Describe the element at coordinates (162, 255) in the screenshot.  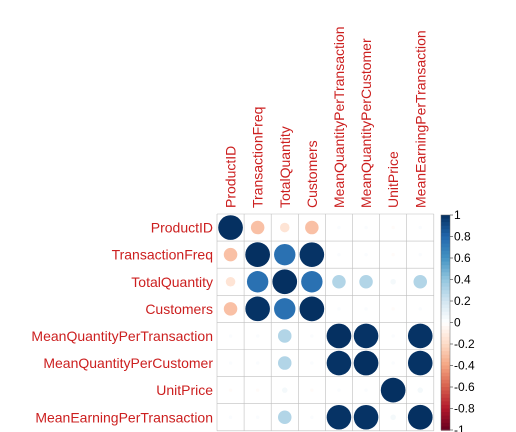
I see `row-label: TransactionFreq` at that location.